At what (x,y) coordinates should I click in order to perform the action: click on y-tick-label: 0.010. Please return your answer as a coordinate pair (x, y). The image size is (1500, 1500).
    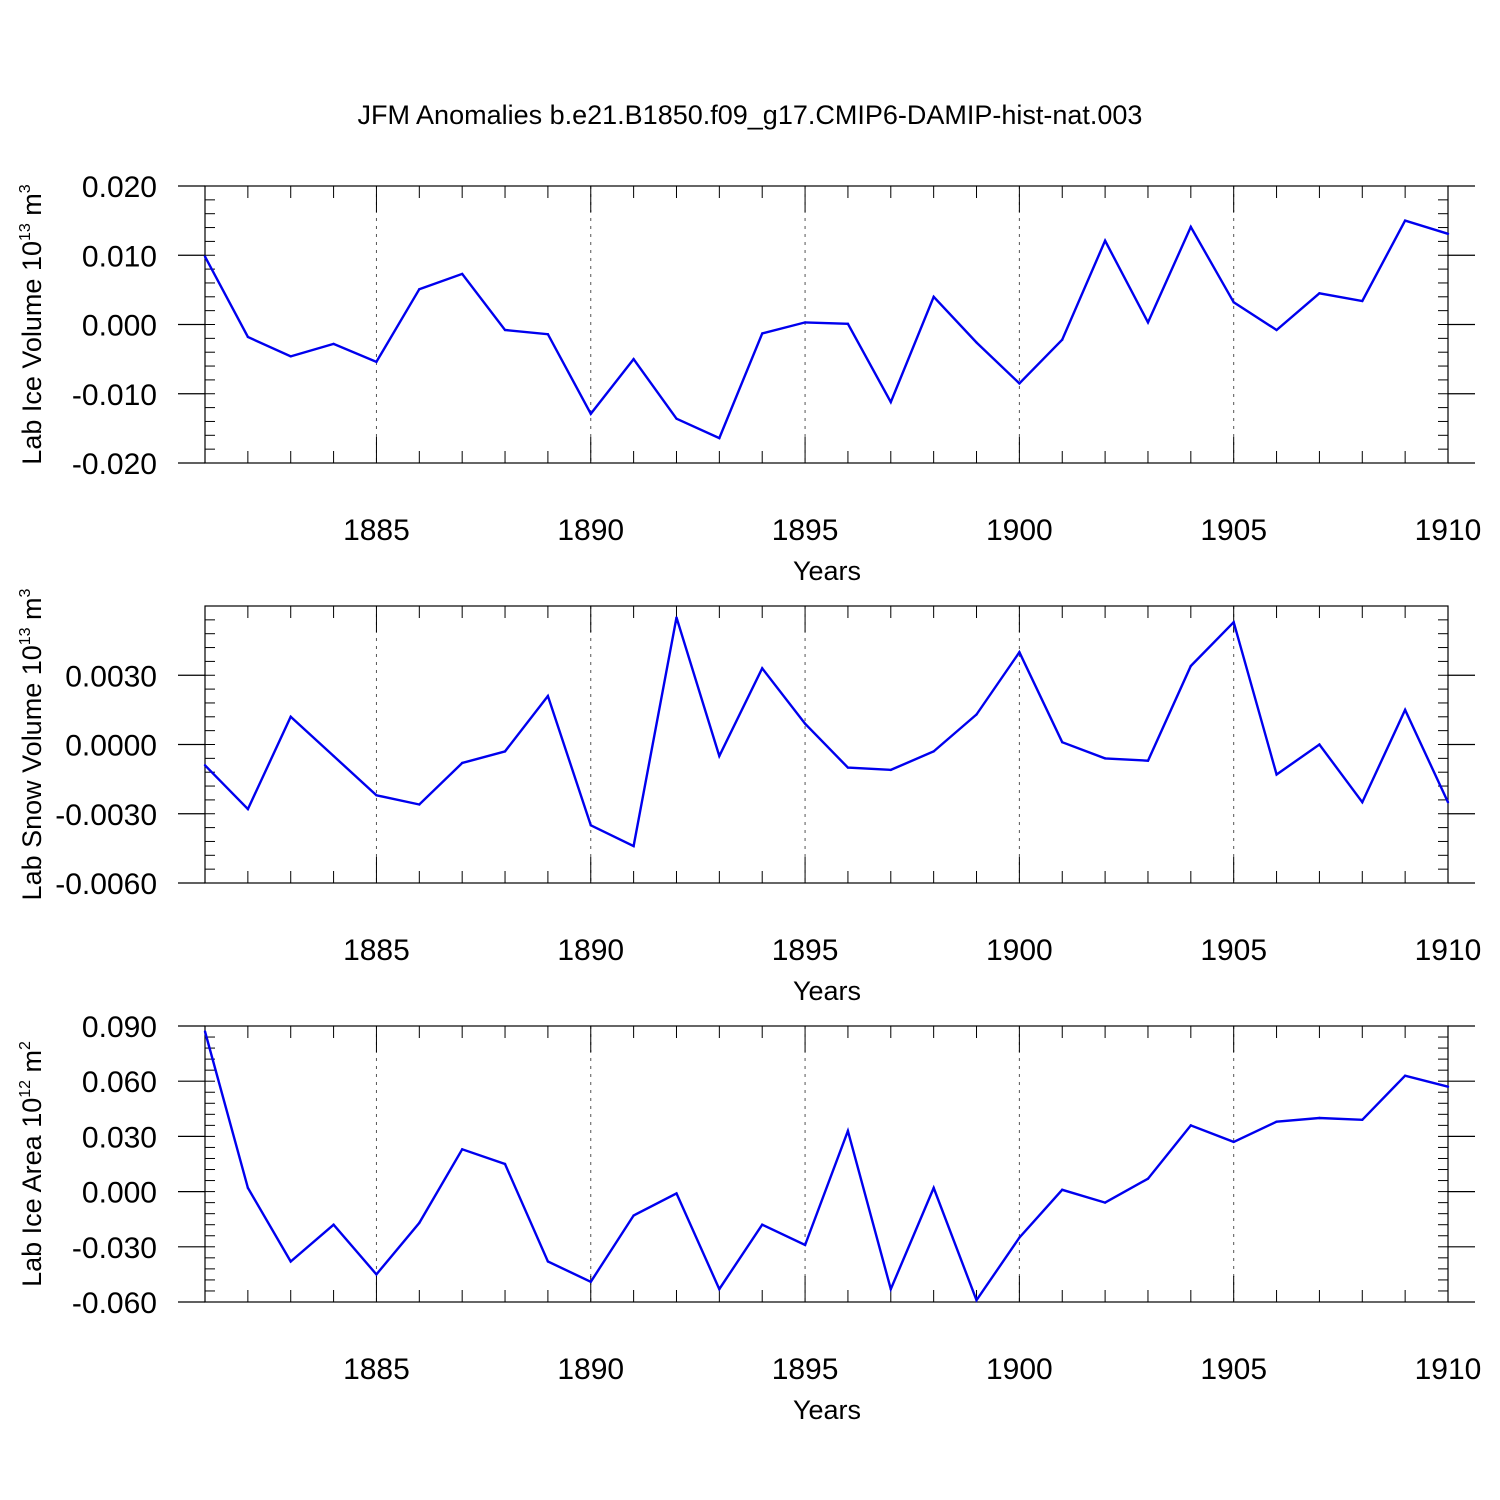
    Looking at the image, I should click on (119, 256).